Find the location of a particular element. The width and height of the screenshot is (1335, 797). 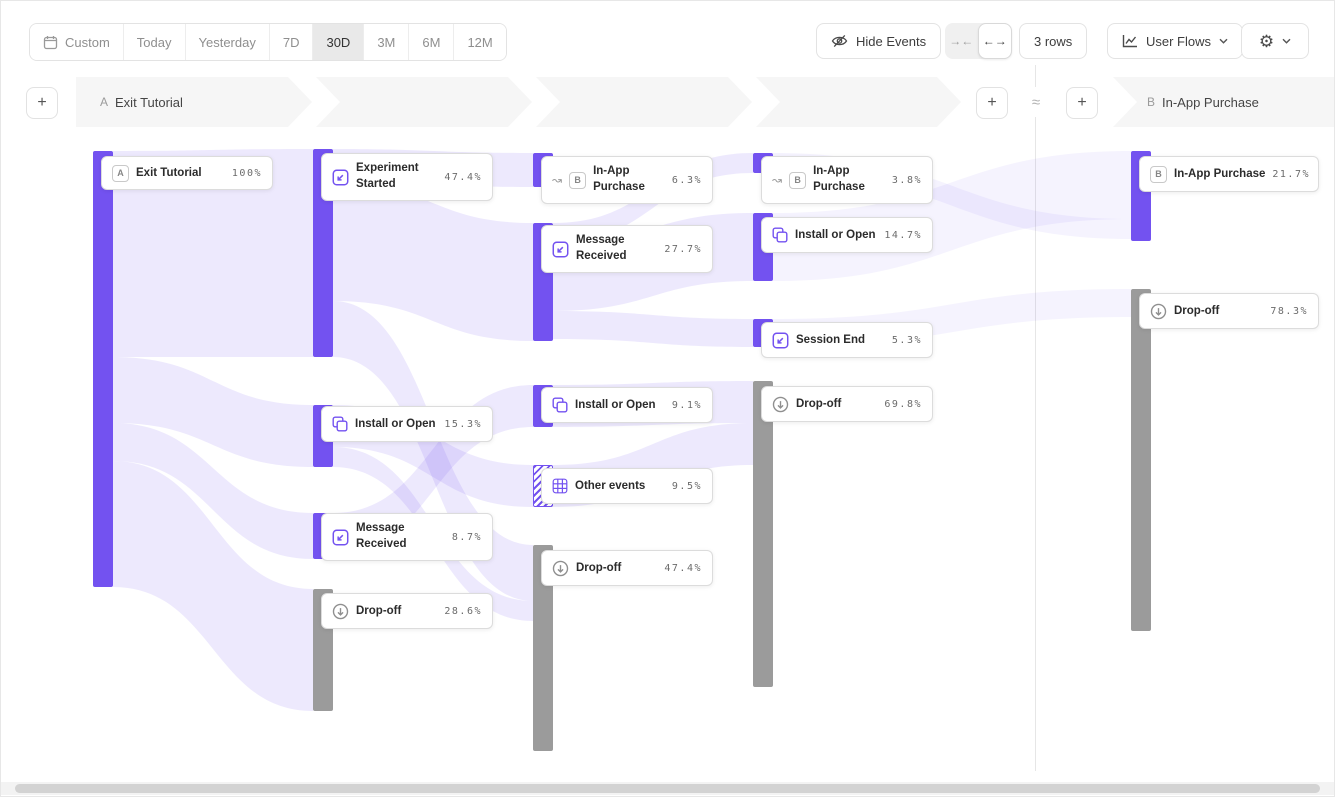

node-card-in-app-purchase: ↝ B In-App Purchase 6.3% is located at coordinates (627, 180).